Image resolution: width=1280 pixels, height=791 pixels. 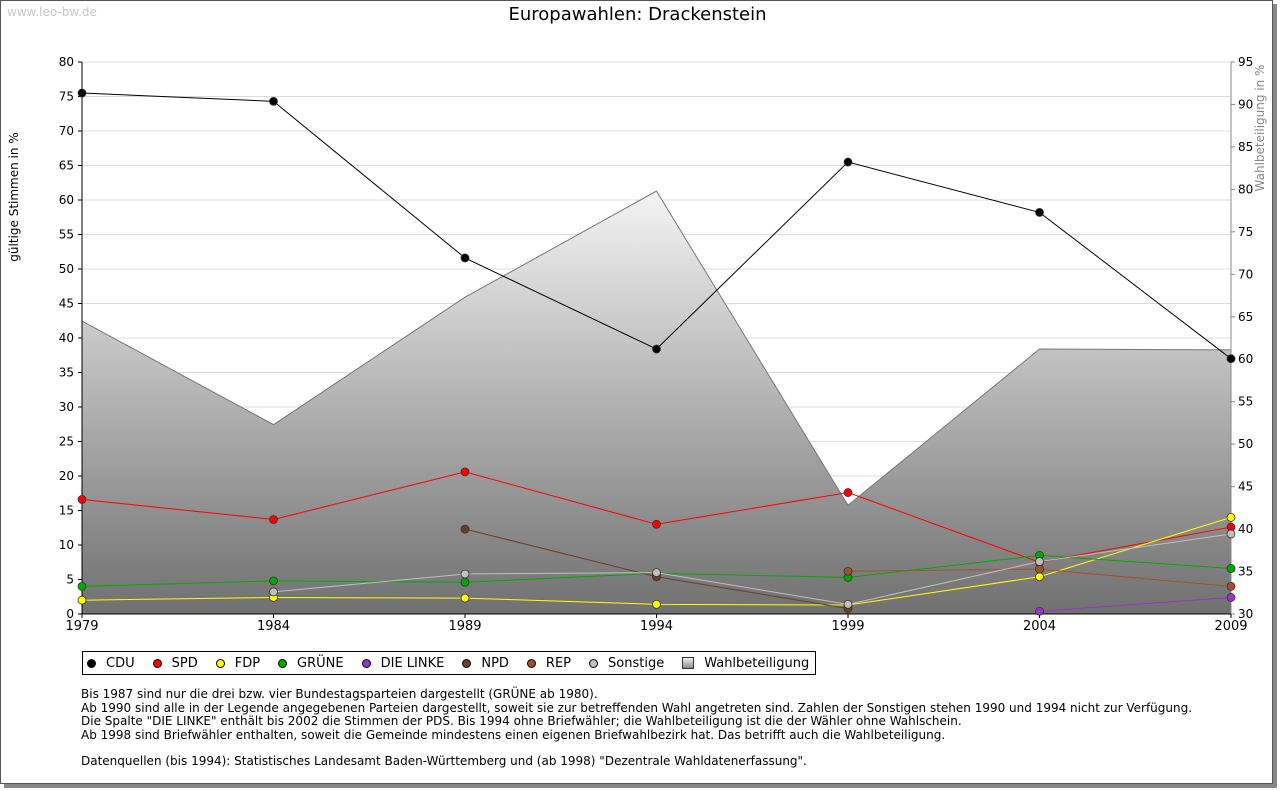 What do you see at coordinates (1245, 572) in the screenshot?
I see `right-tick-label: 35` at bounding box center [1245, 572].